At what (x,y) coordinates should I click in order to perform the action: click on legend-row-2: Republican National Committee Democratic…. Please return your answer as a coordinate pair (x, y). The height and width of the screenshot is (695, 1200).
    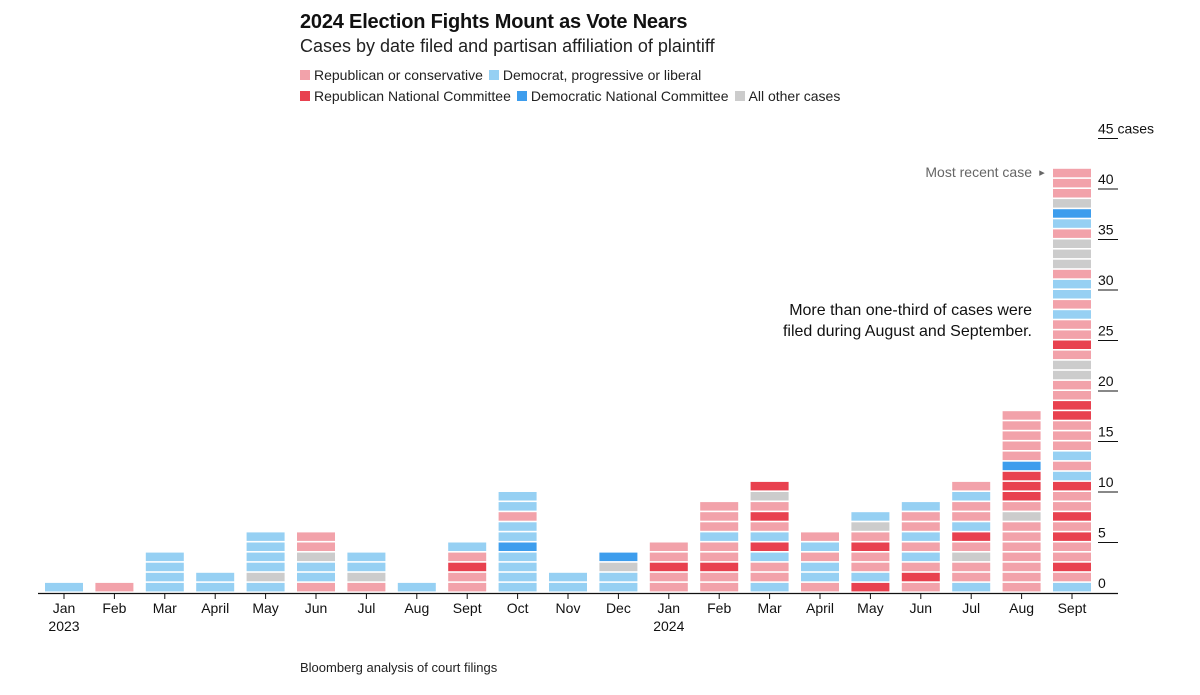
    Looking at the image, I should click on (573, 96).